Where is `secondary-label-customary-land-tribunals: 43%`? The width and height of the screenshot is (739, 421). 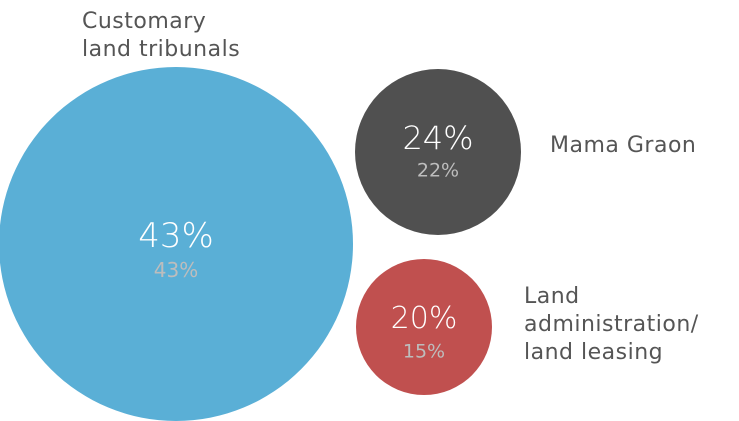
secondary-label-customary-land-tribunals: 43% is located at coordinates (176, 270).